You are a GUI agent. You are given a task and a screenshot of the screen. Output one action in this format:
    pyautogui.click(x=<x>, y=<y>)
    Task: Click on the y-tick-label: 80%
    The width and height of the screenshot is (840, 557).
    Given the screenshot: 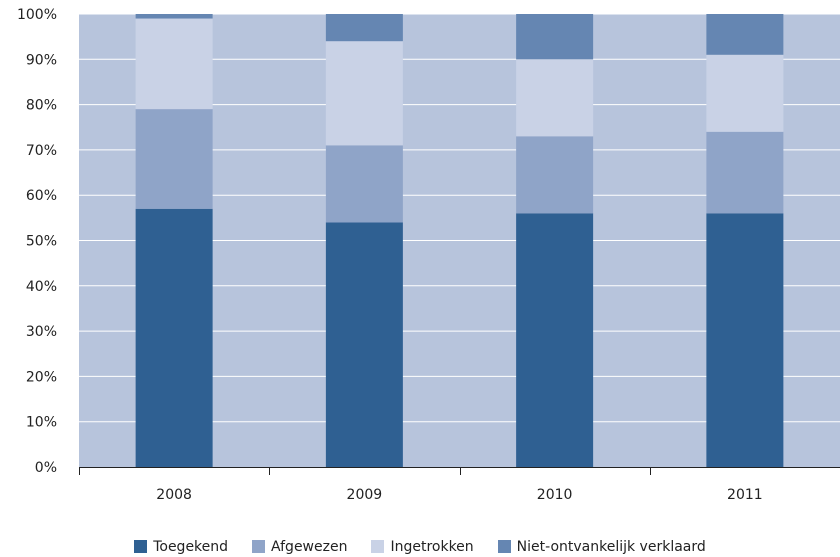 What is the action you would take?
    pyautogui.click(x=41, y=106)
    